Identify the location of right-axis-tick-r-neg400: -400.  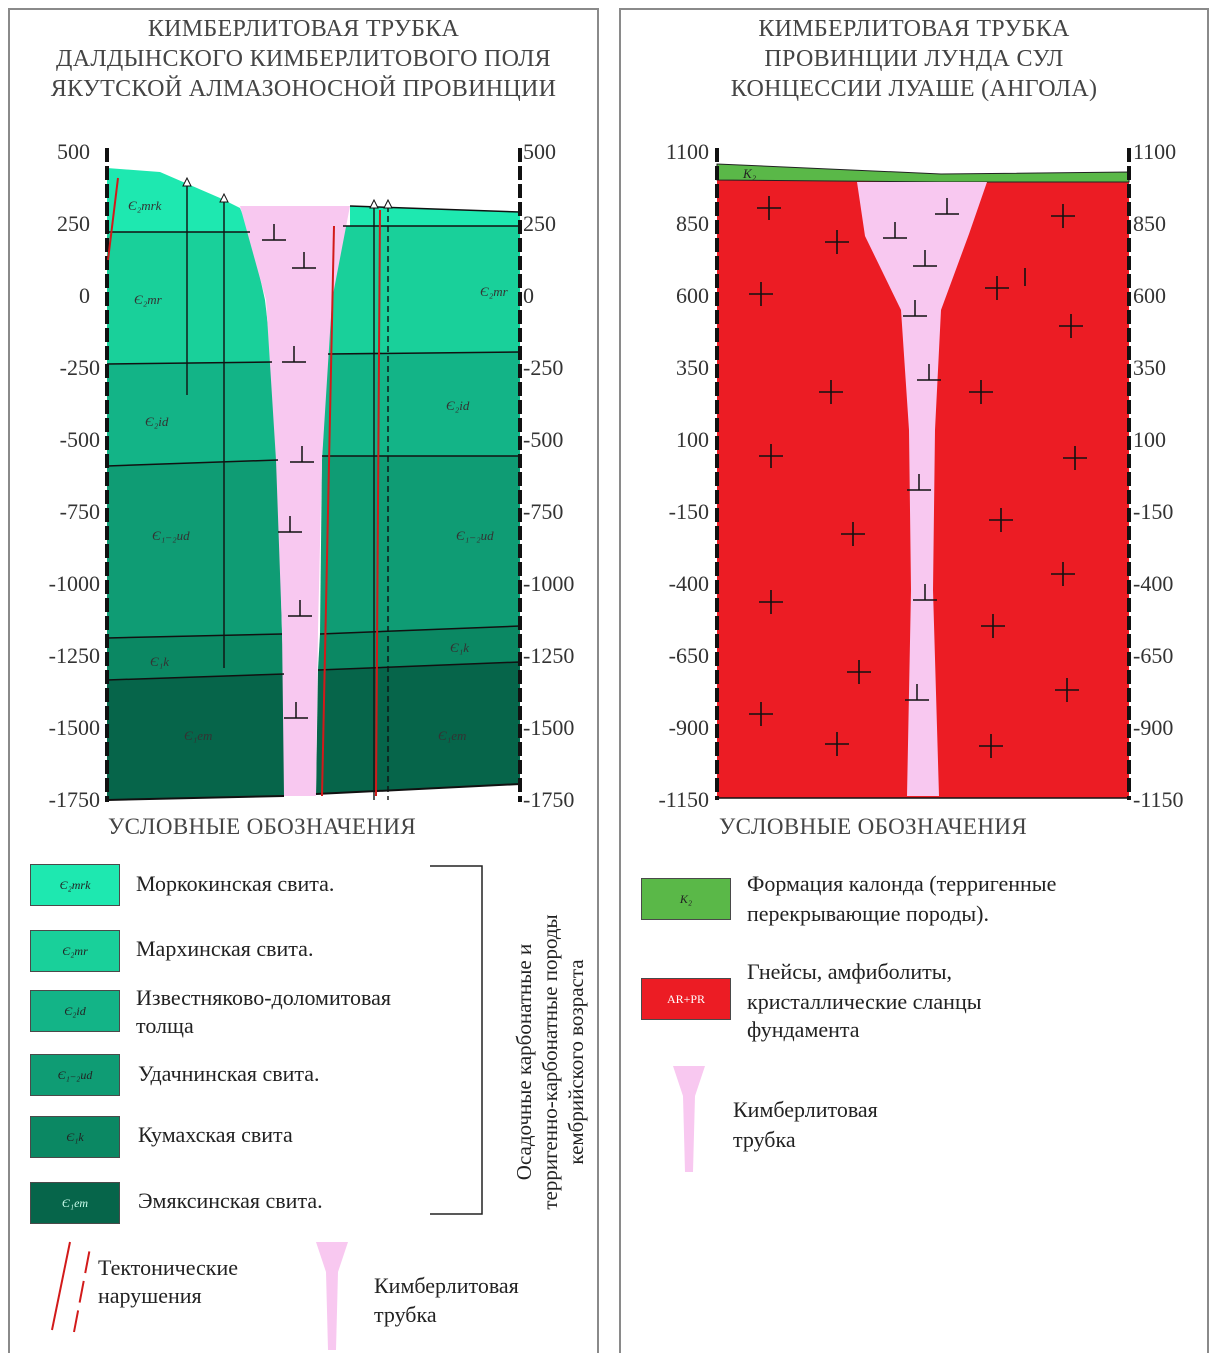
(1153, 583).